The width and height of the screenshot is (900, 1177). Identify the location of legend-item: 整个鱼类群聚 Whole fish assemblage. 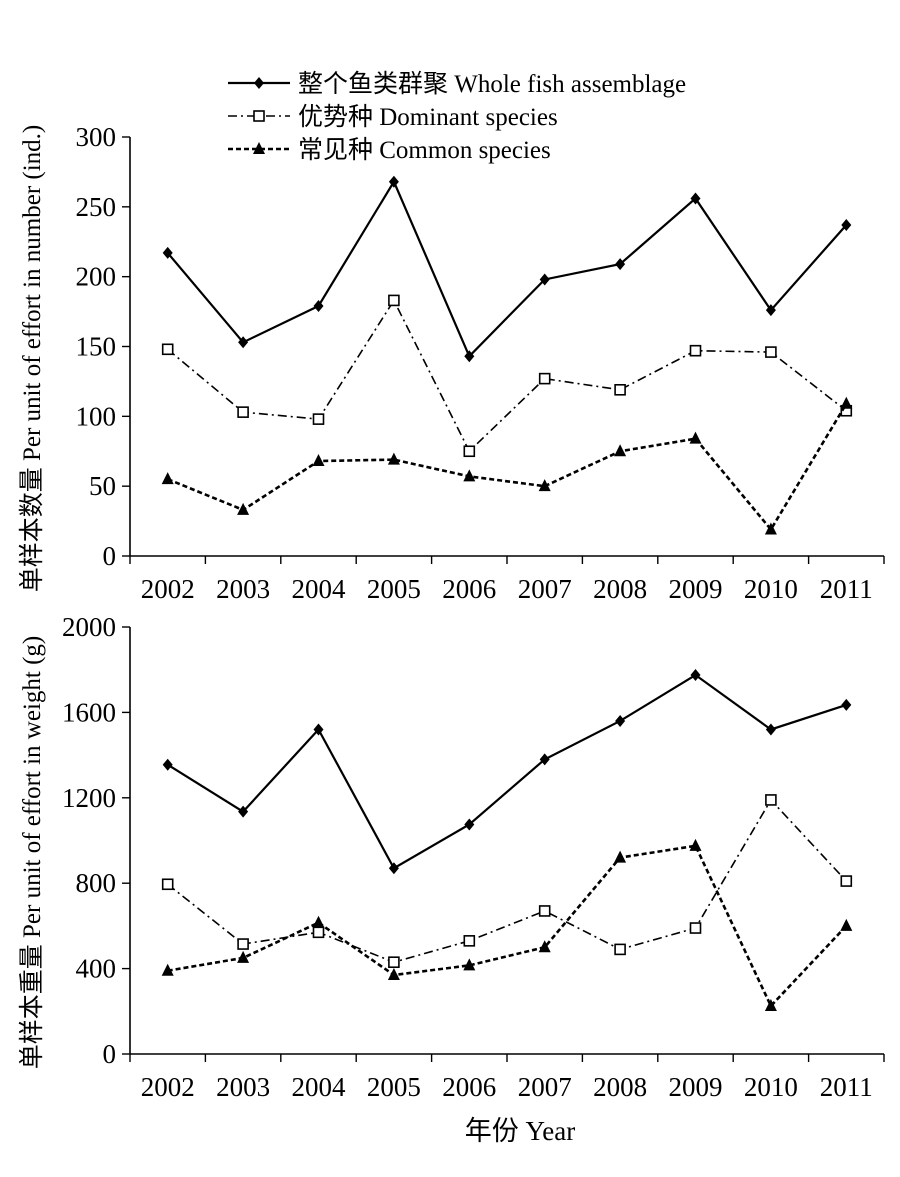
(457, 84).